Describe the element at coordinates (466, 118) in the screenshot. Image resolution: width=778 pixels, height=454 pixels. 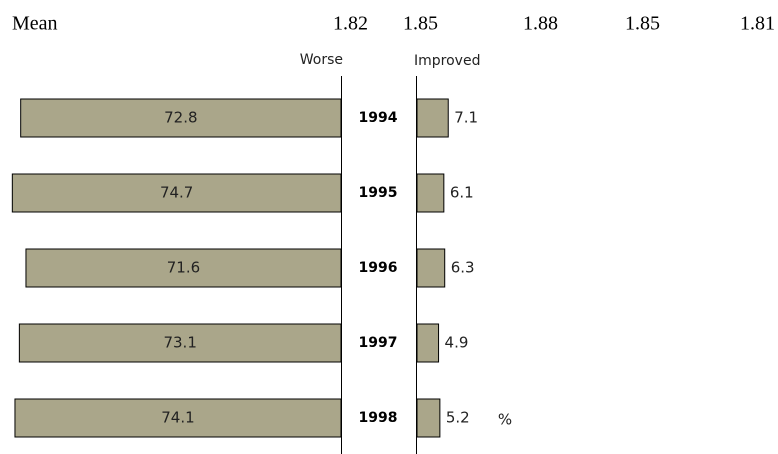
I see `improved-label: 7.1` at that location.